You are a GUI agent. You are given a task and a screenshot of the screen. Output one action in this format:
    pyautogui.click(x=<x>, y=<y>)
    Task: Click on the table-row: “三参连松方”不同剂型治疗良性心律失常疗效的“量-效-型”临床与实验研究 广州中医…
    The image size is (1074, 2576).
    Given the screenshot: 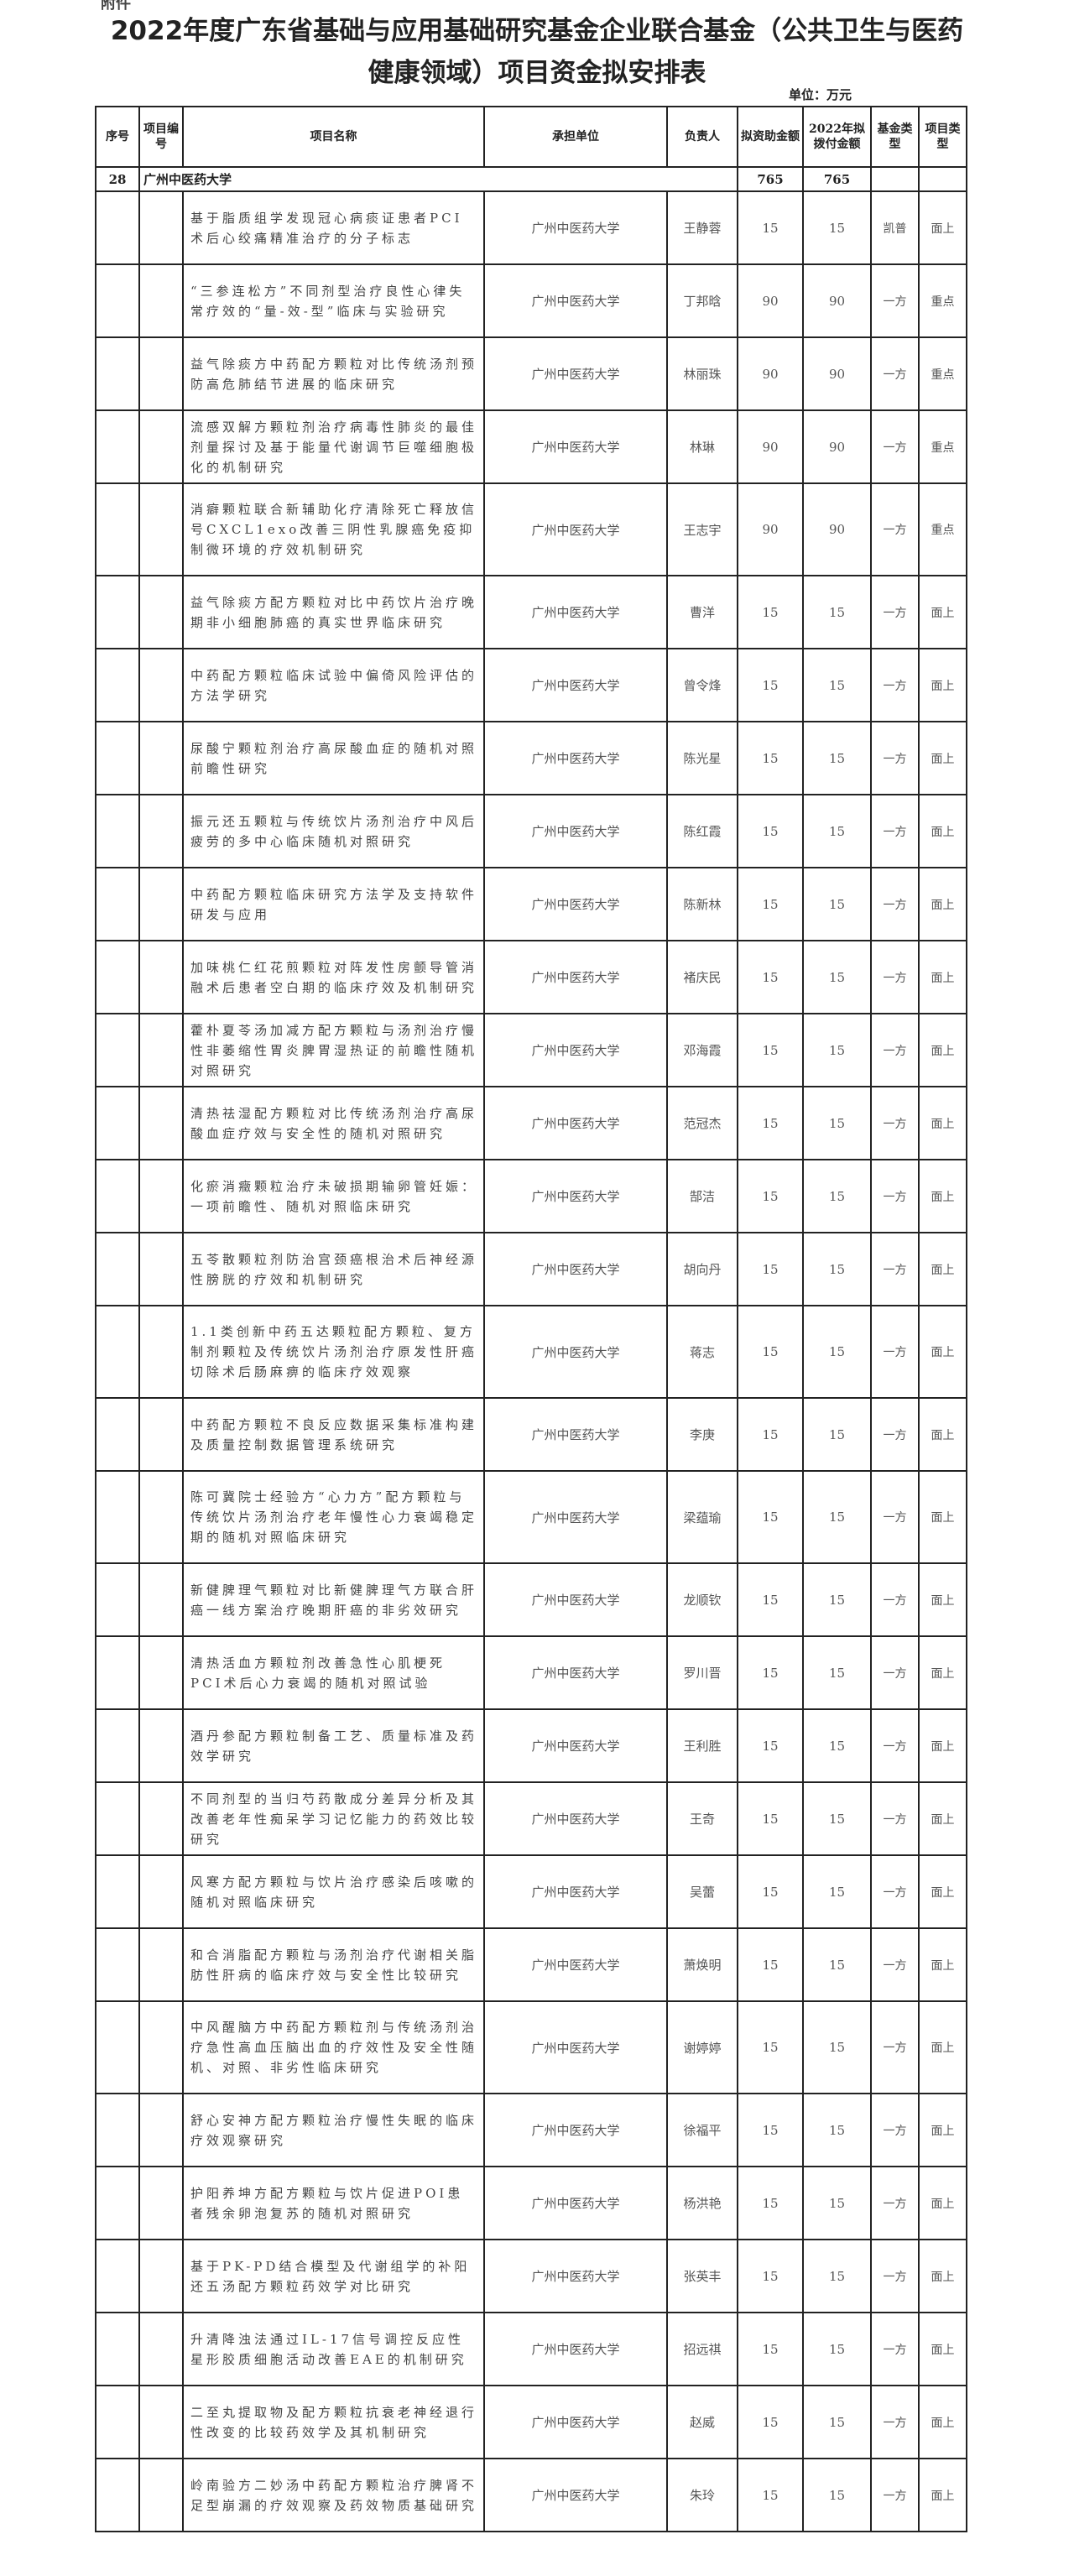 What is the action you would take?
    pyautogui.click(x=531, y=300)
    